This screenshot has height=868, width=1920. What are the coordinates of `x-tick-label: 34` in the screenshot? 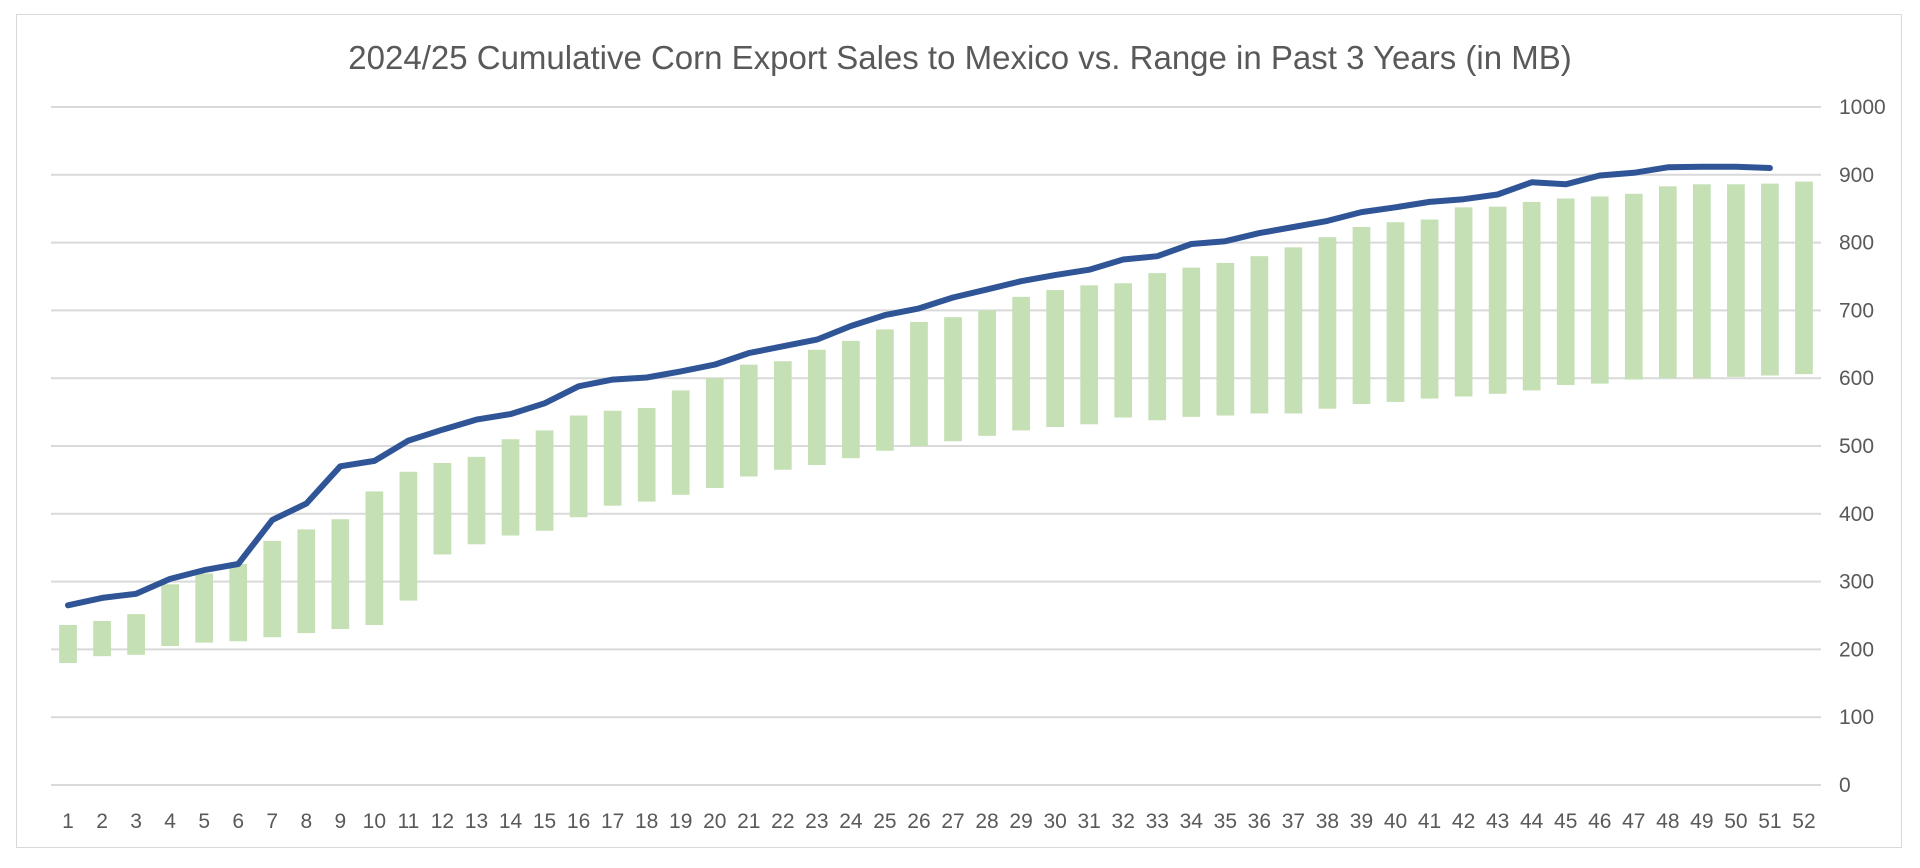 It's located at (1192, 821).